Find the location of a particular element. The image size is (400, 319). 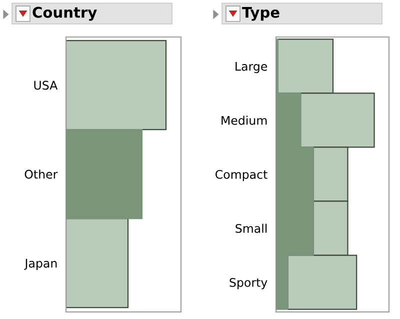

y-tick-label: Other is located at coordinates (41, 174).